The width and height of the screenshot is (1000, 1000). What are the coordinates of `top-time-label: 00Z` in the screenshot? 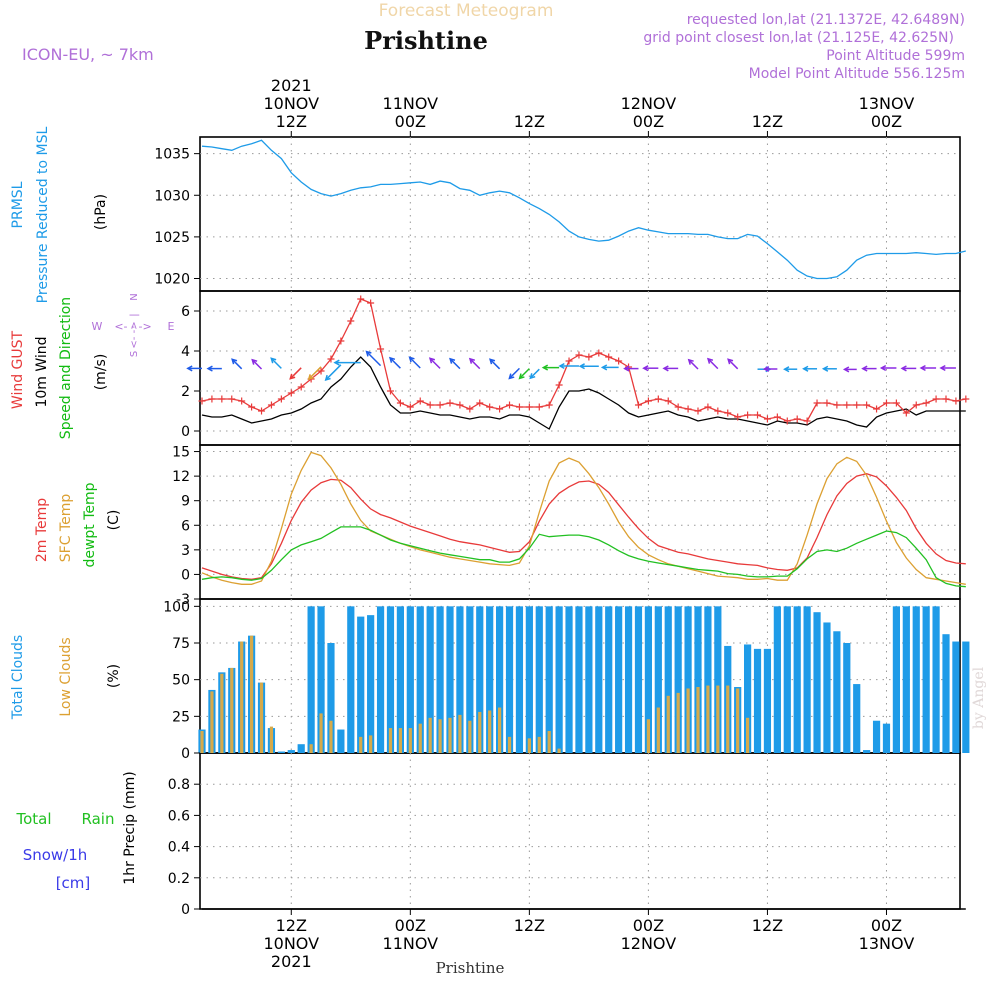 It's located at (410, 121).